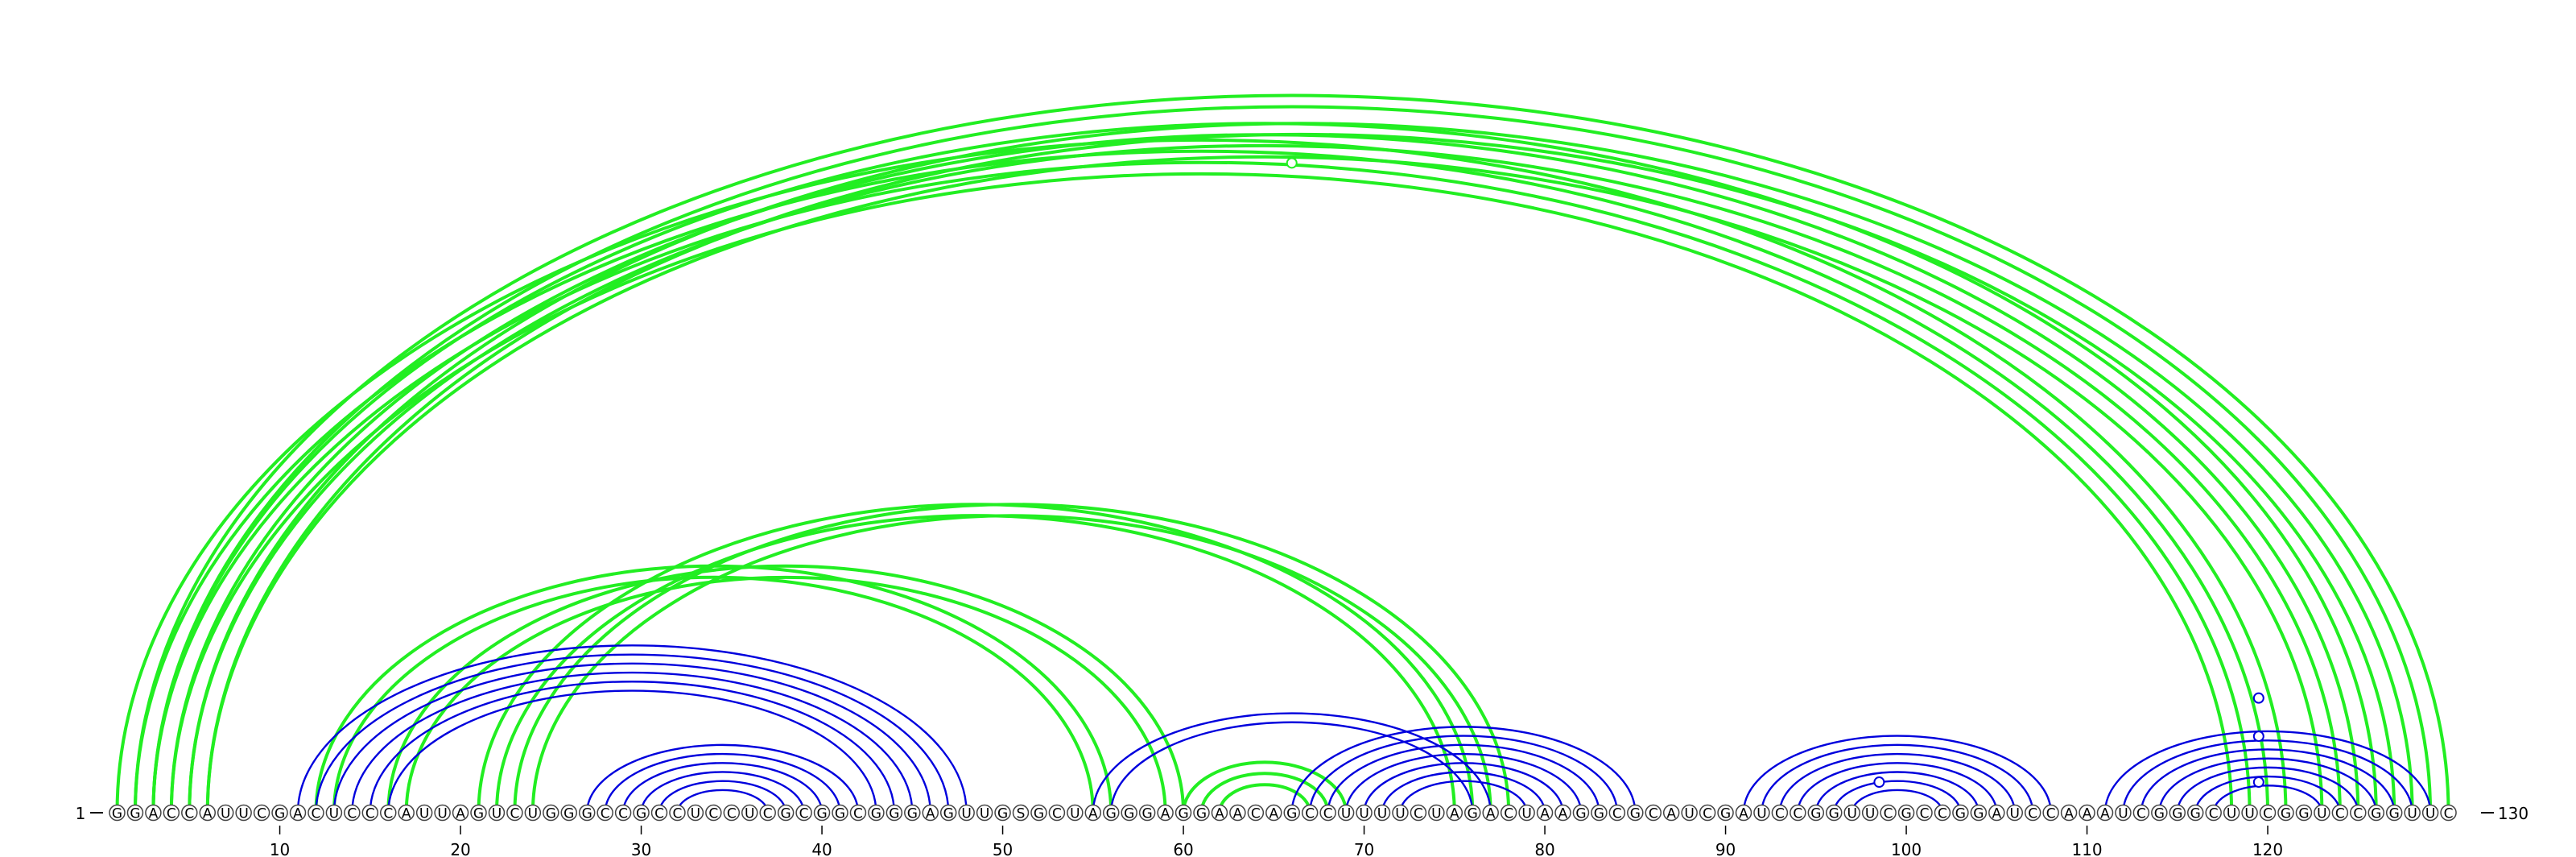  What do you see at coordinates (2258, 782) in the screenshot?
I see `arc-marker` at bounding box center [2258, 782].